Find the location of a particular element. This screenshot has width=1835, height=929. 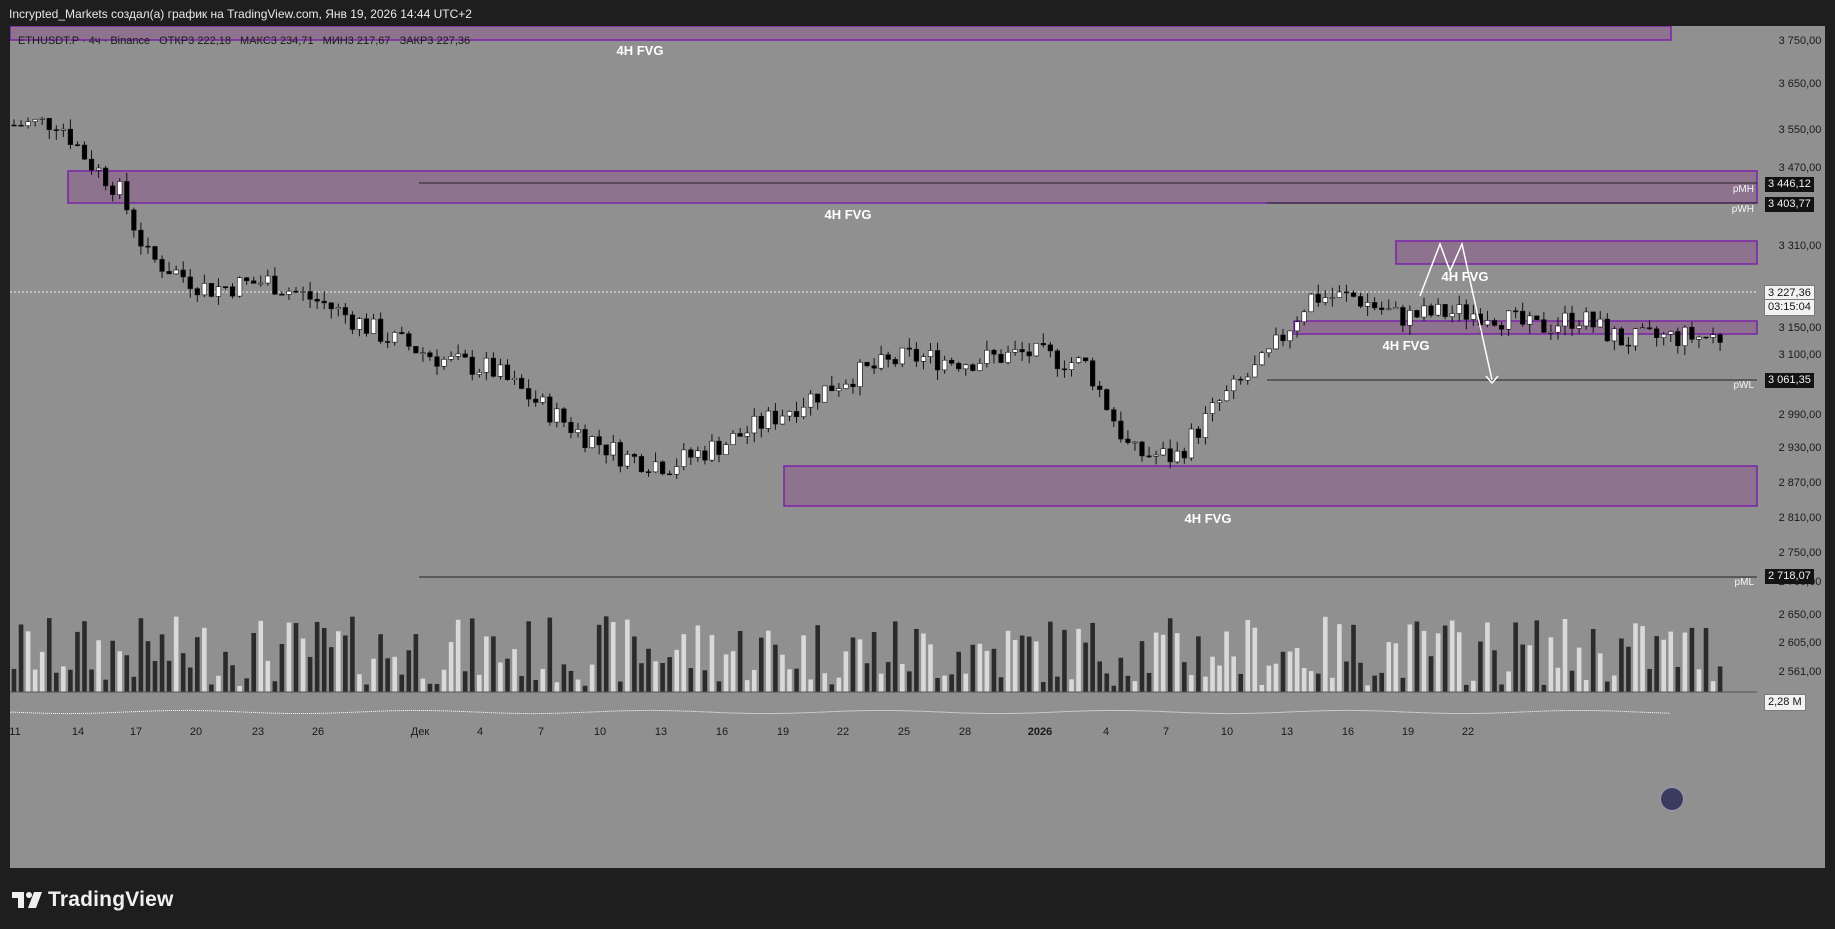

tradingview-logo: TradingView is located at coordinates (93, 900).